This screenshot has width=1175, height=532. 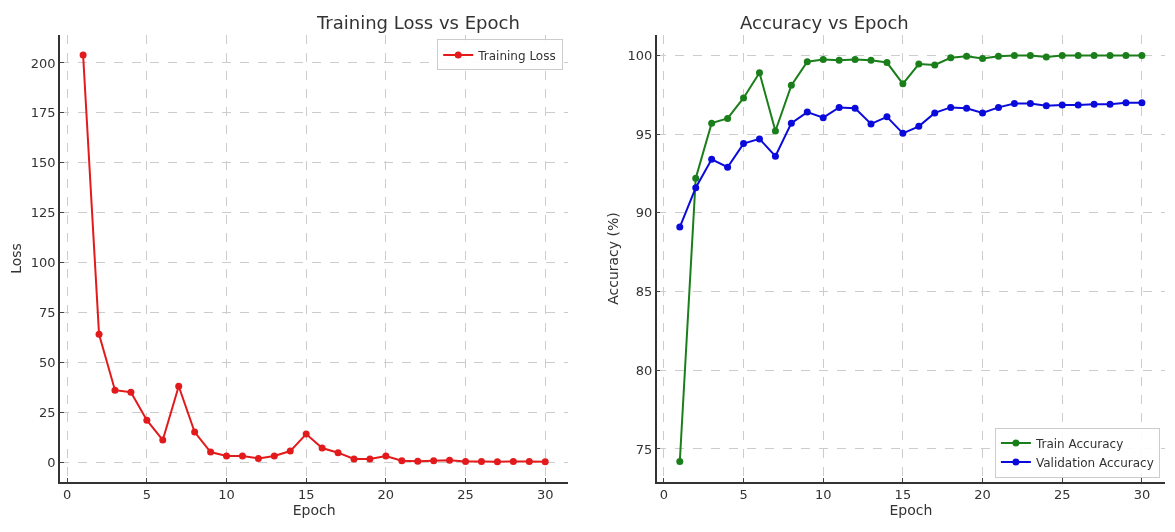 What do you see at coordinates (43, 63) in the screenshot?
I see `y-tick-label: 200` at bounding box center [43, 63].